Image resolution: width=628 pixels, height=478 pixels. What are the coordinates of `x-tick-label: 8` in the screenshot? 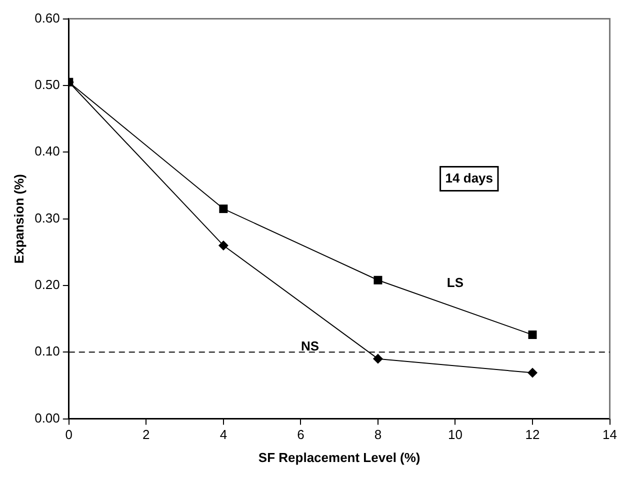 It's located at (378, 434).